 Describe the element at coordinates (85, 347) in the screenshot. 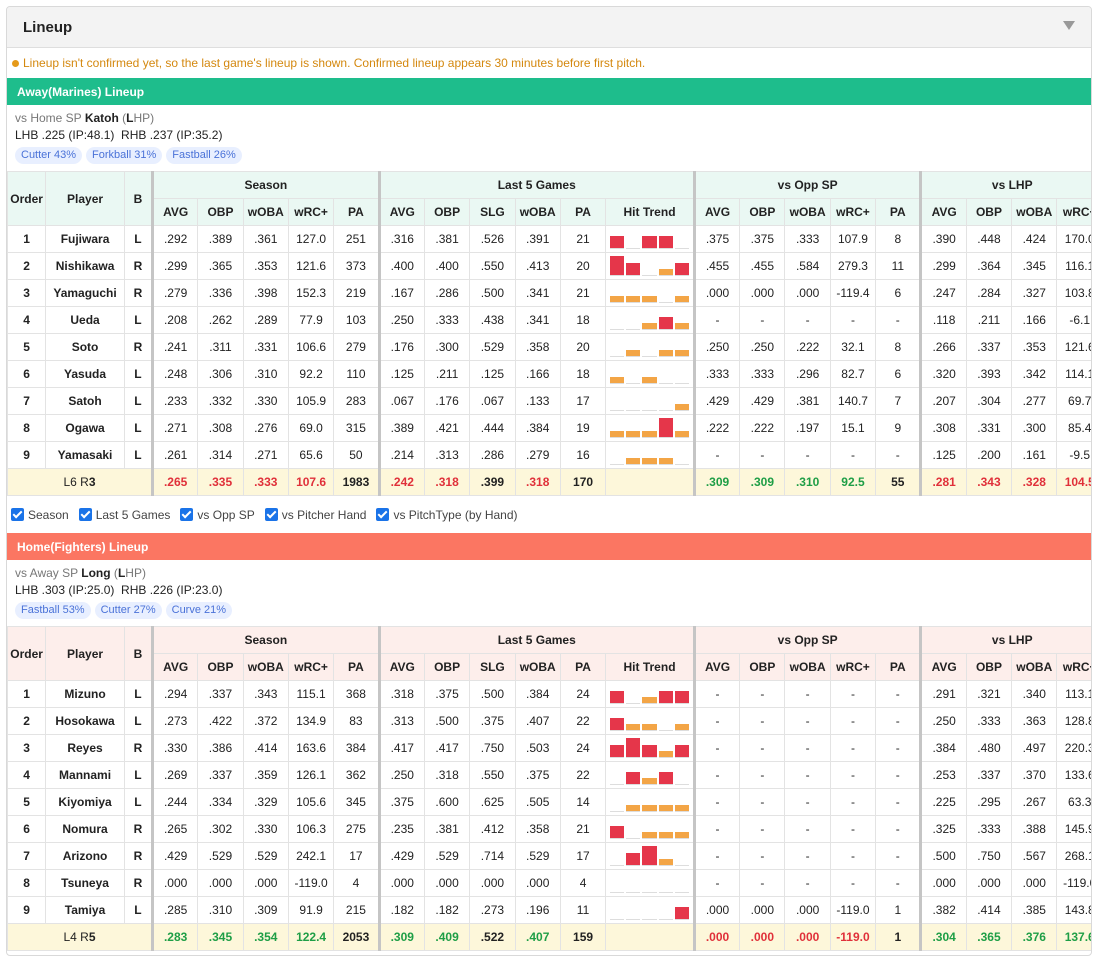

I see `player-name: Soto` at that location.